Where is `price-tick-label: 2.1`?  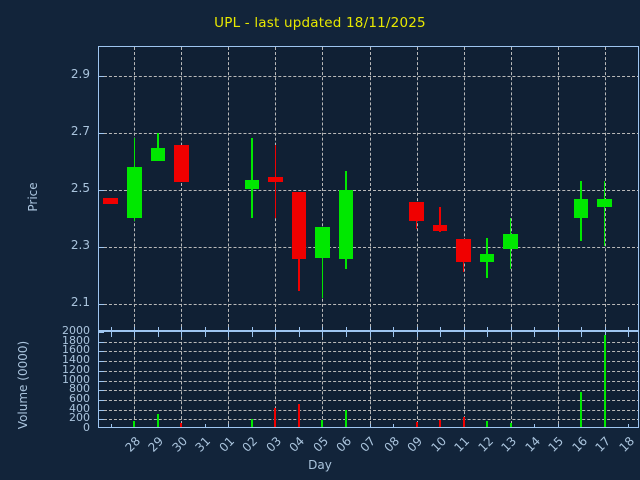 price-tick-label: 2.1 is located at coordinates (80, 301).